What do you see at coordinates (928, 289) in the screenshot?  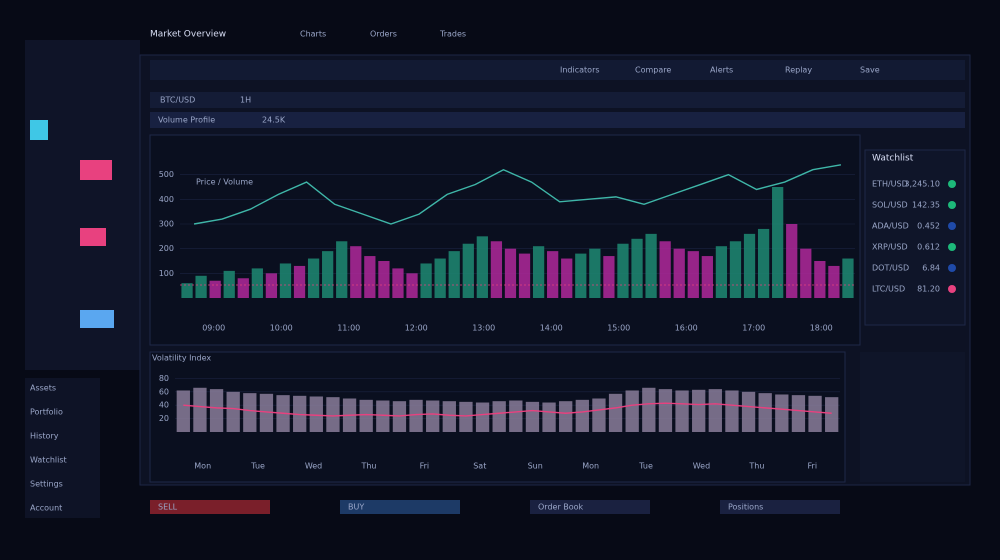 I see `watch-price: 81.20` at bounding box center [928, 289].